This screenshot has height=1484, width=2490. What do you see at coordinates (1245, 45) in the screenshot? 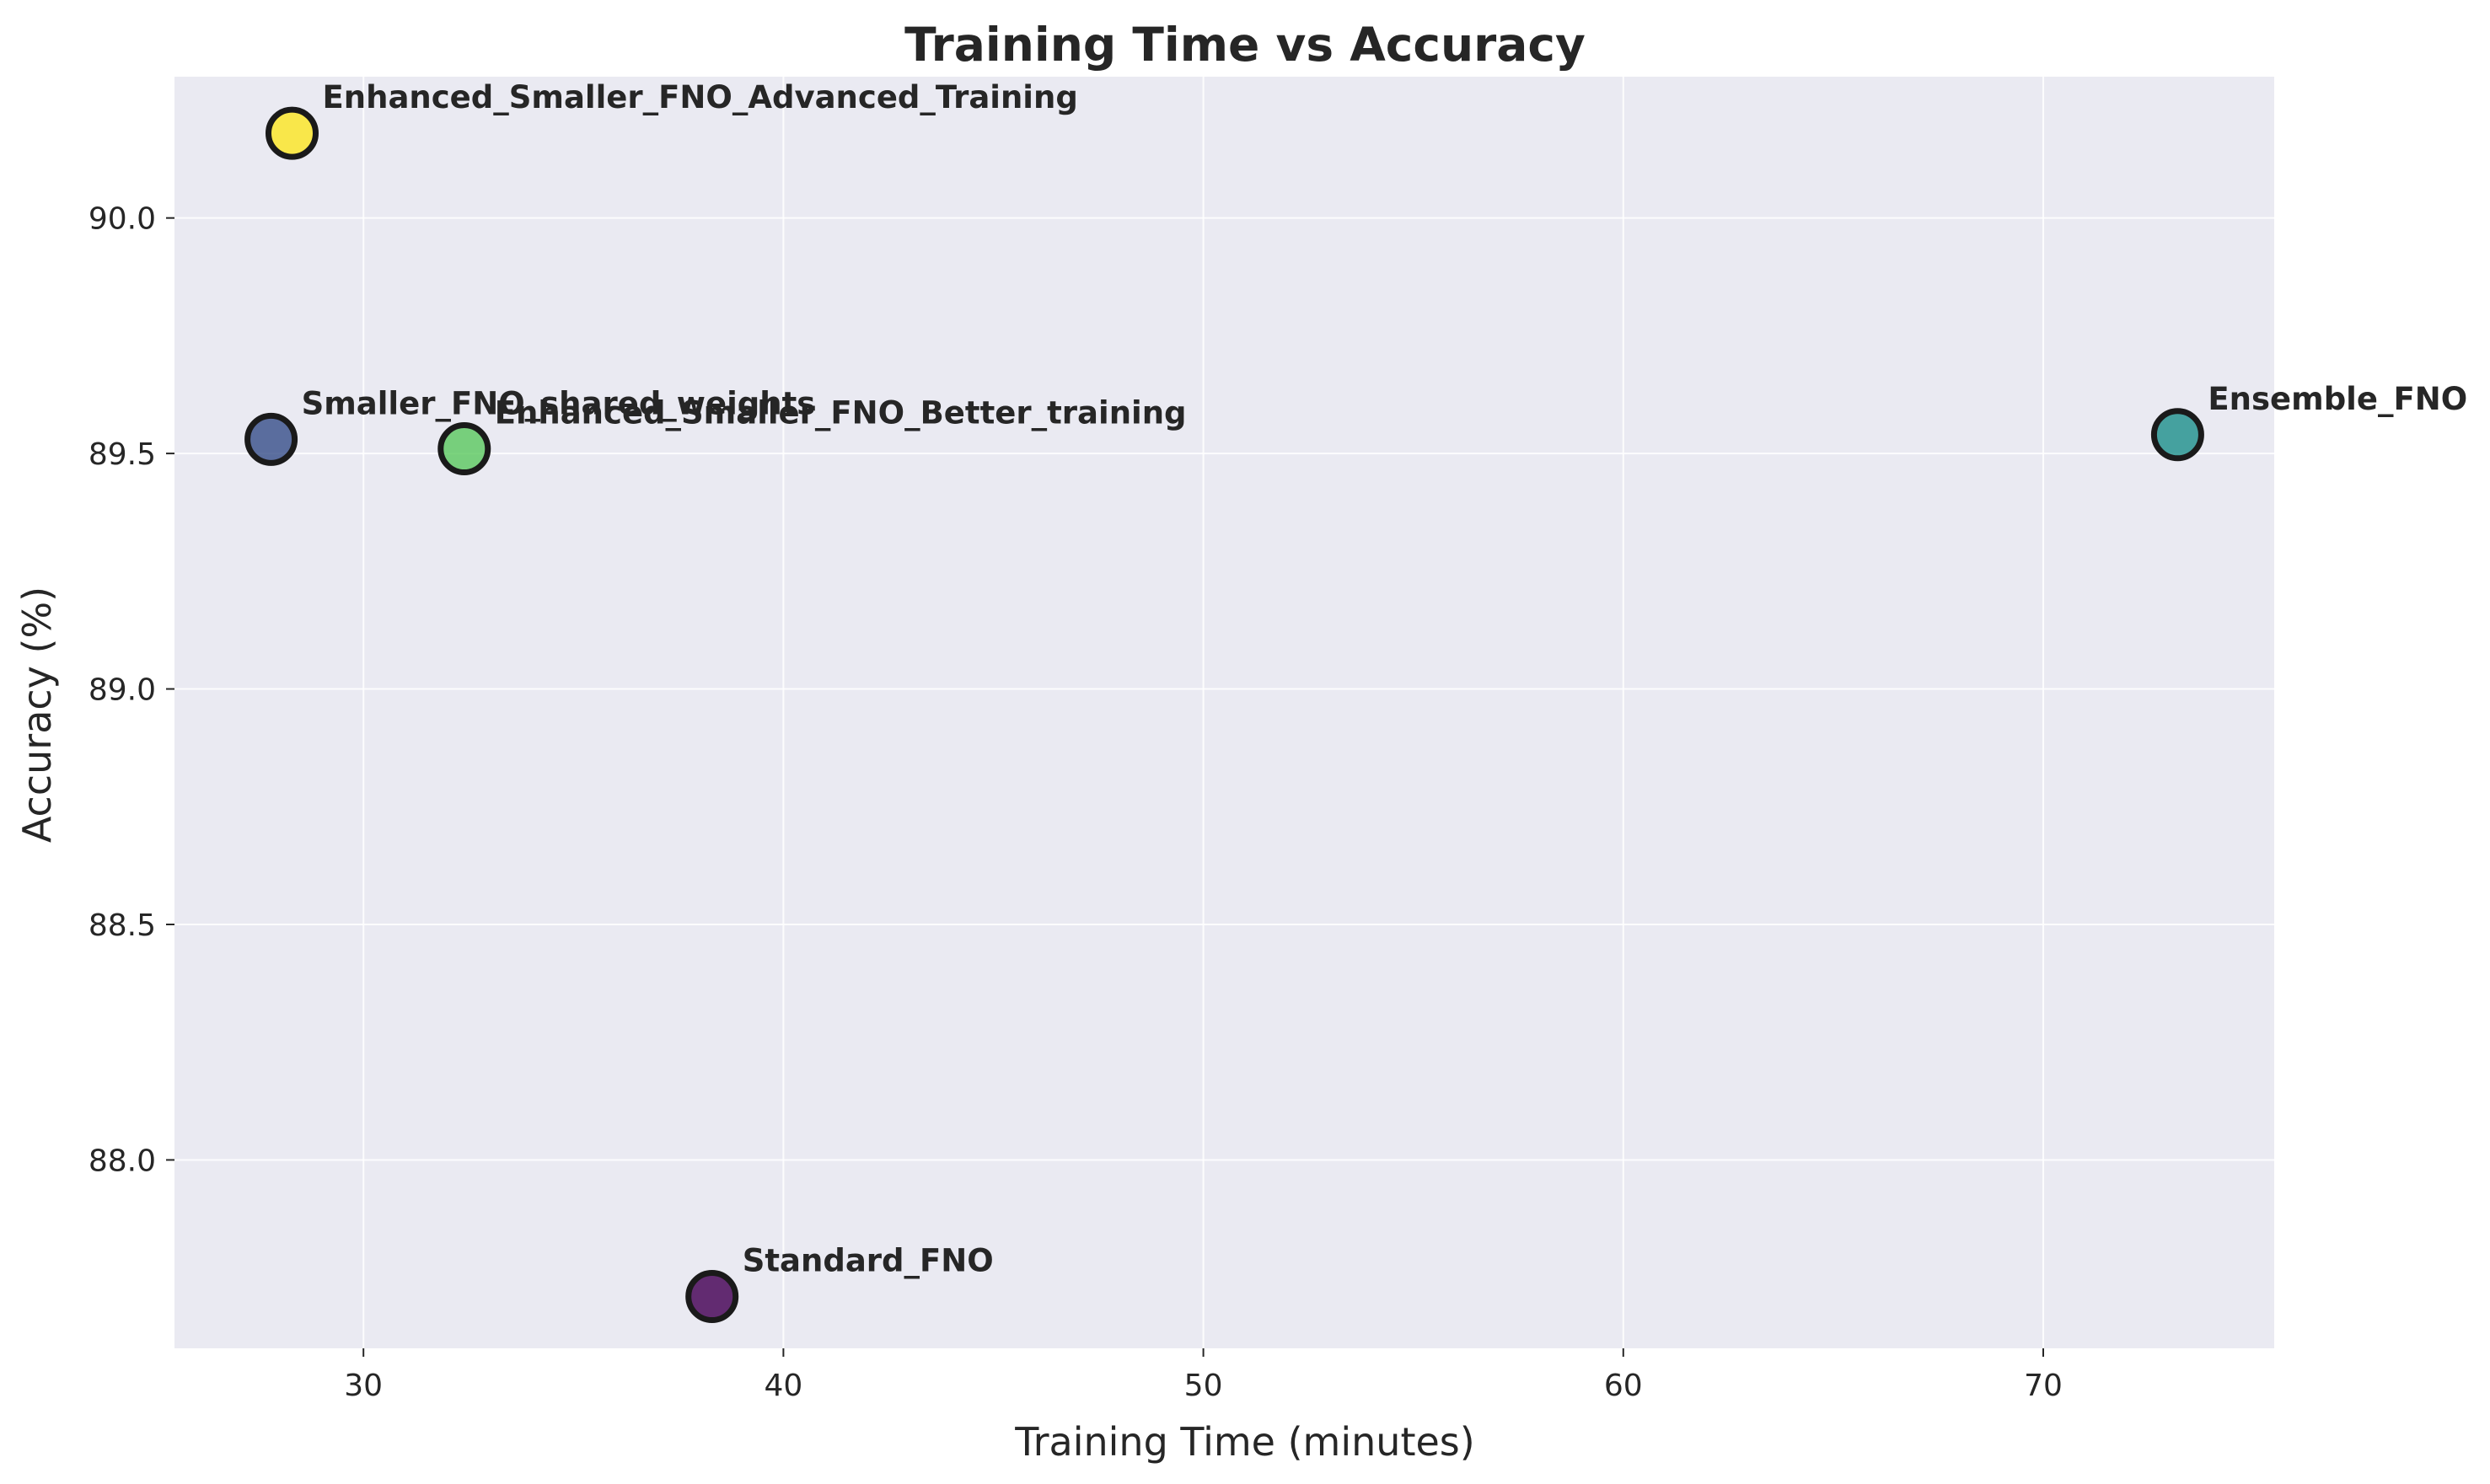
I see `chart-title: Training Time vs Accuracy` at bounding box center [1245, 45].